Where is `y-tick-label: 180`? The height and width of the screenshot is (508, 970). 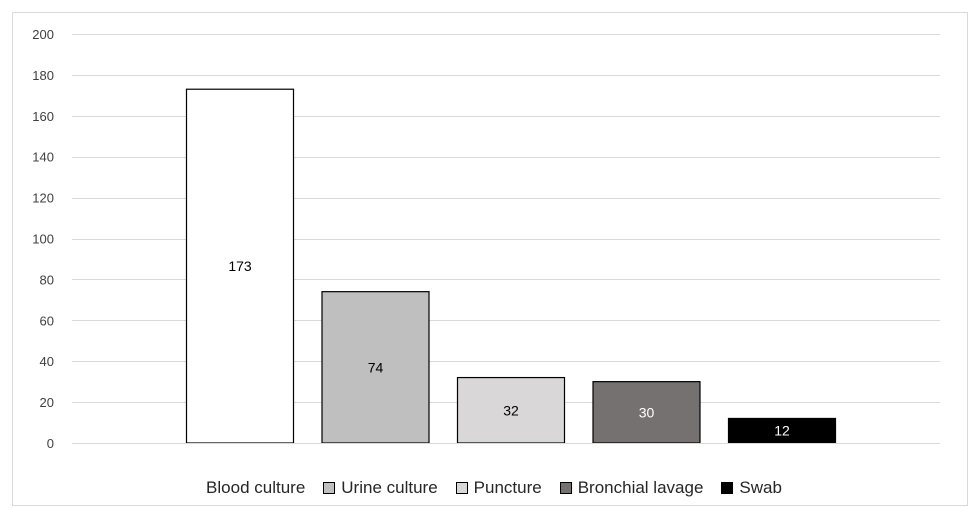 y-tick-label: 180 is located at coordinates (43, 75).